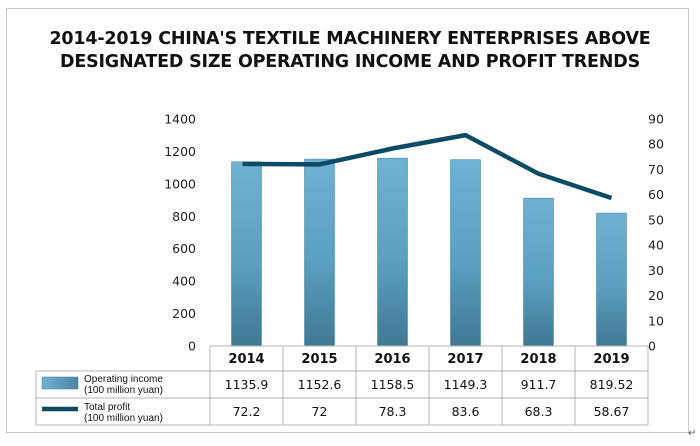  Describe the element at coordinates (656, 194) in the screenshot. I see `right-tick-label: 60` at that location.